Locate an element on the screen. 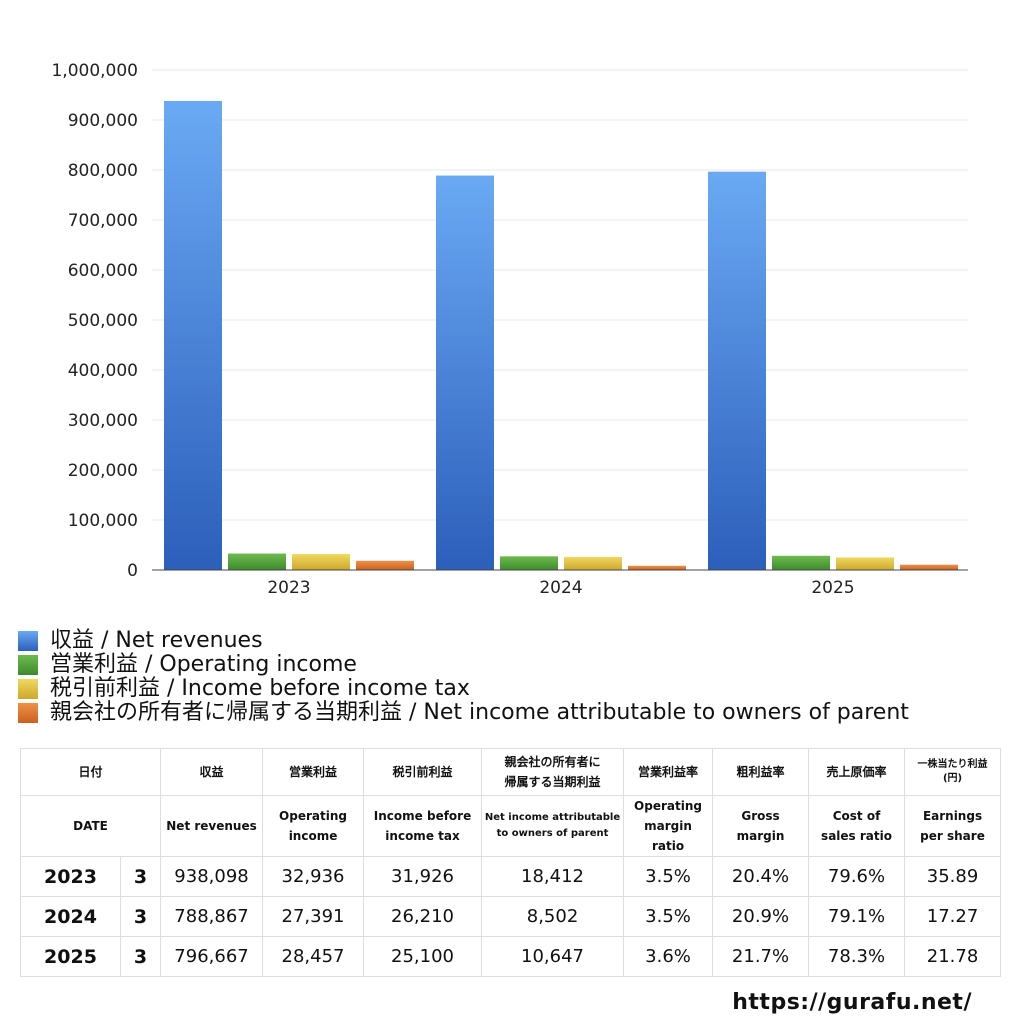 This screenshot has height=1024, width=1024. legend-label-operating-income: 営業利益 / Operating income is located at coordinates (203, 664).